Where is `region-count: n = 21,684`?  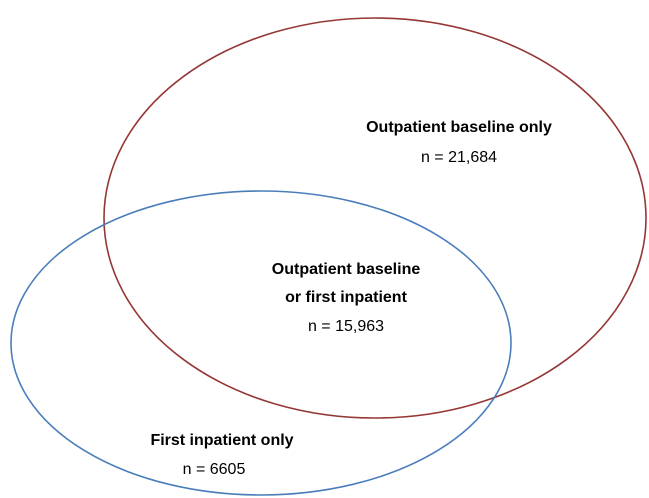
region-count: n = 21,684 is located at coordinates (459, 157).